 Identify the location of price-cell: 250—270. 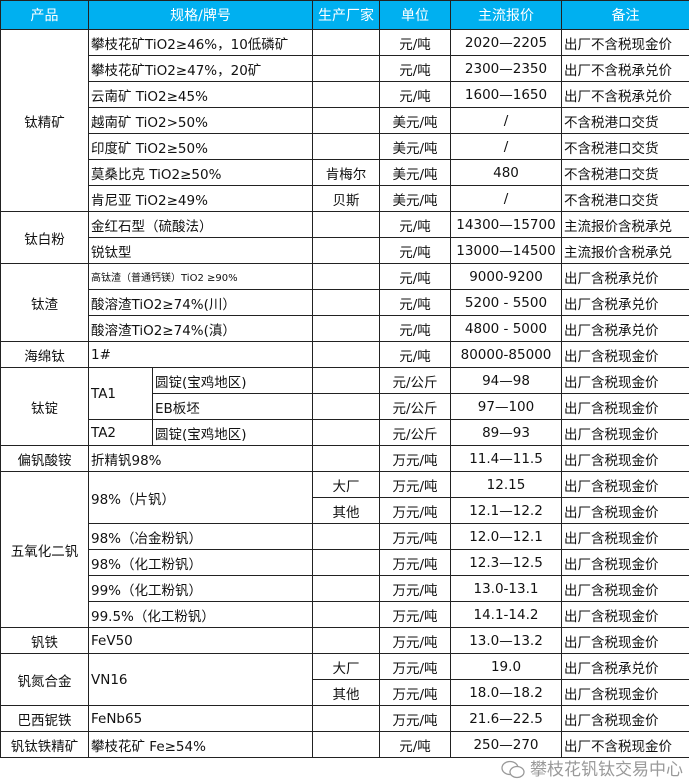
(506, 744).